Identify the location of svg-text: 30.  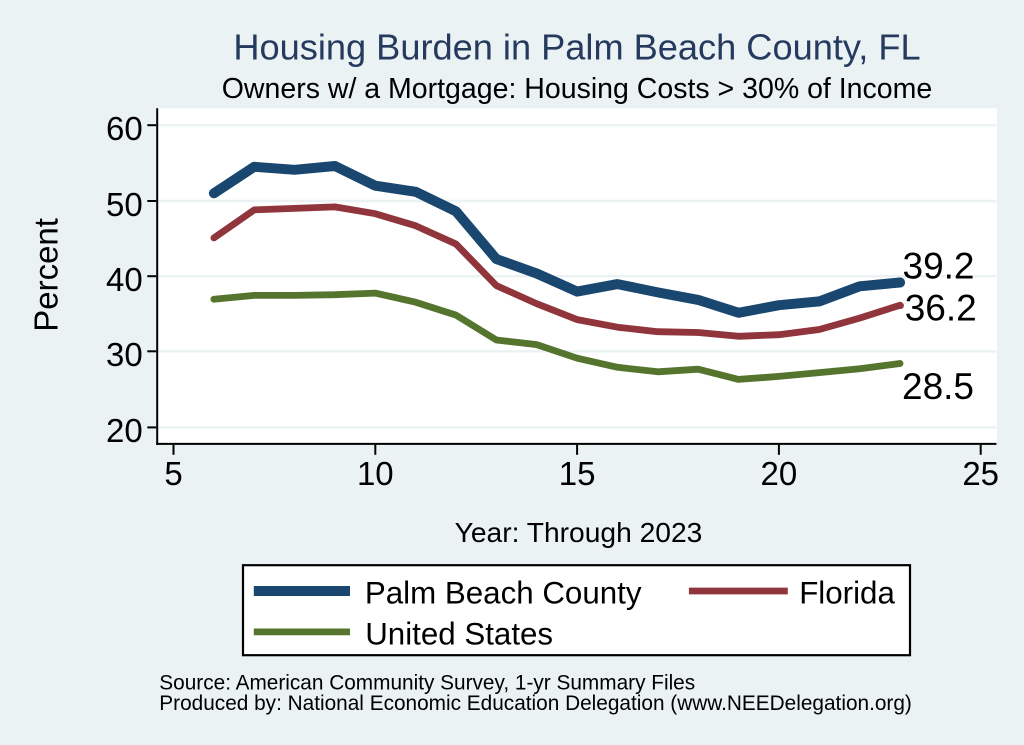
(124, 354).